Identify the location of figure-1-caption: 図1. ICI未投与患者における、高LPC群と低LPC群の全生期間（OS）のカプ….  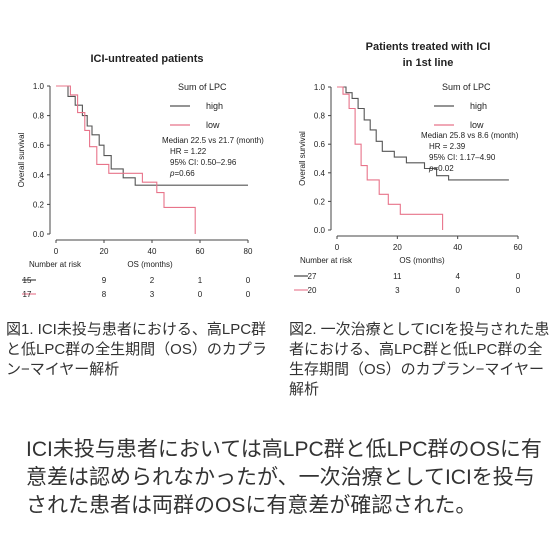
(136, 349).